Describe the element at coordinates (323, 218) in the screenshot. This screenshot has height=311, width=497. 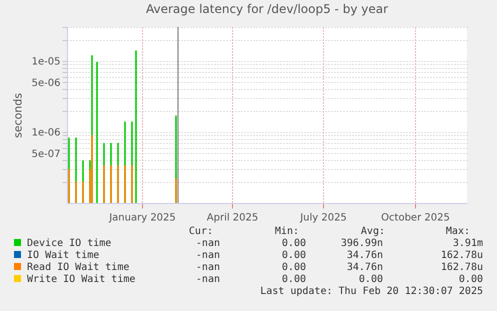
I see `x-tick-label: July 2025` at that location.